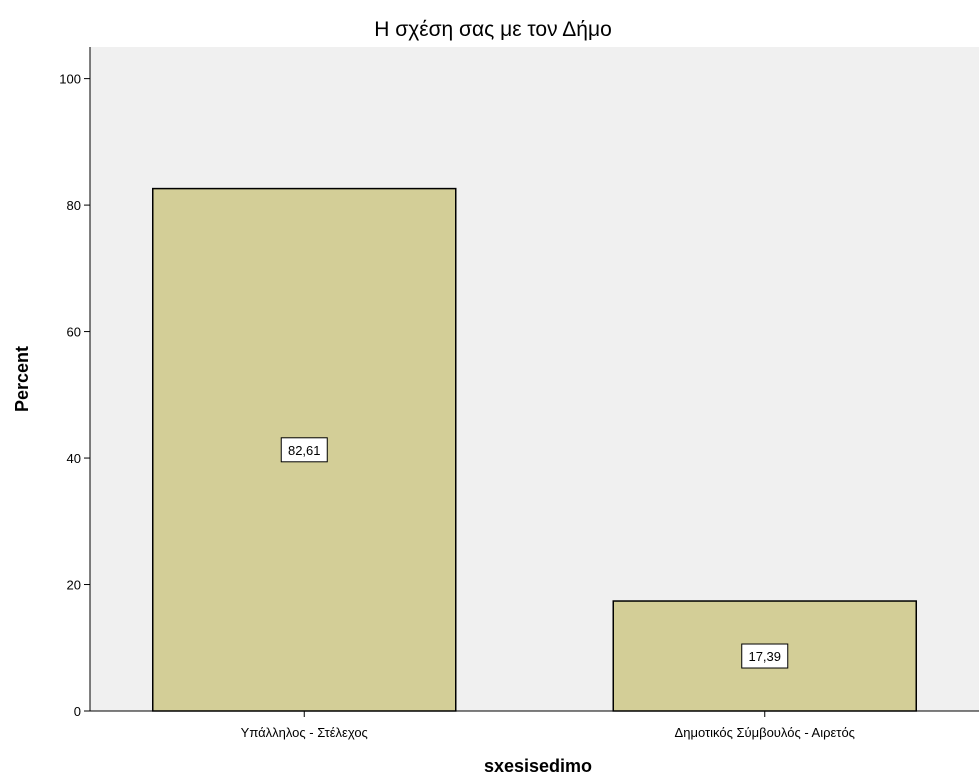  What do you see at coordinates (765, 732) in the screenshot?
I see `x-tick-label: Δημοτικός Σύμβουλός - Αιρετός` at bounding box center [765, 732].